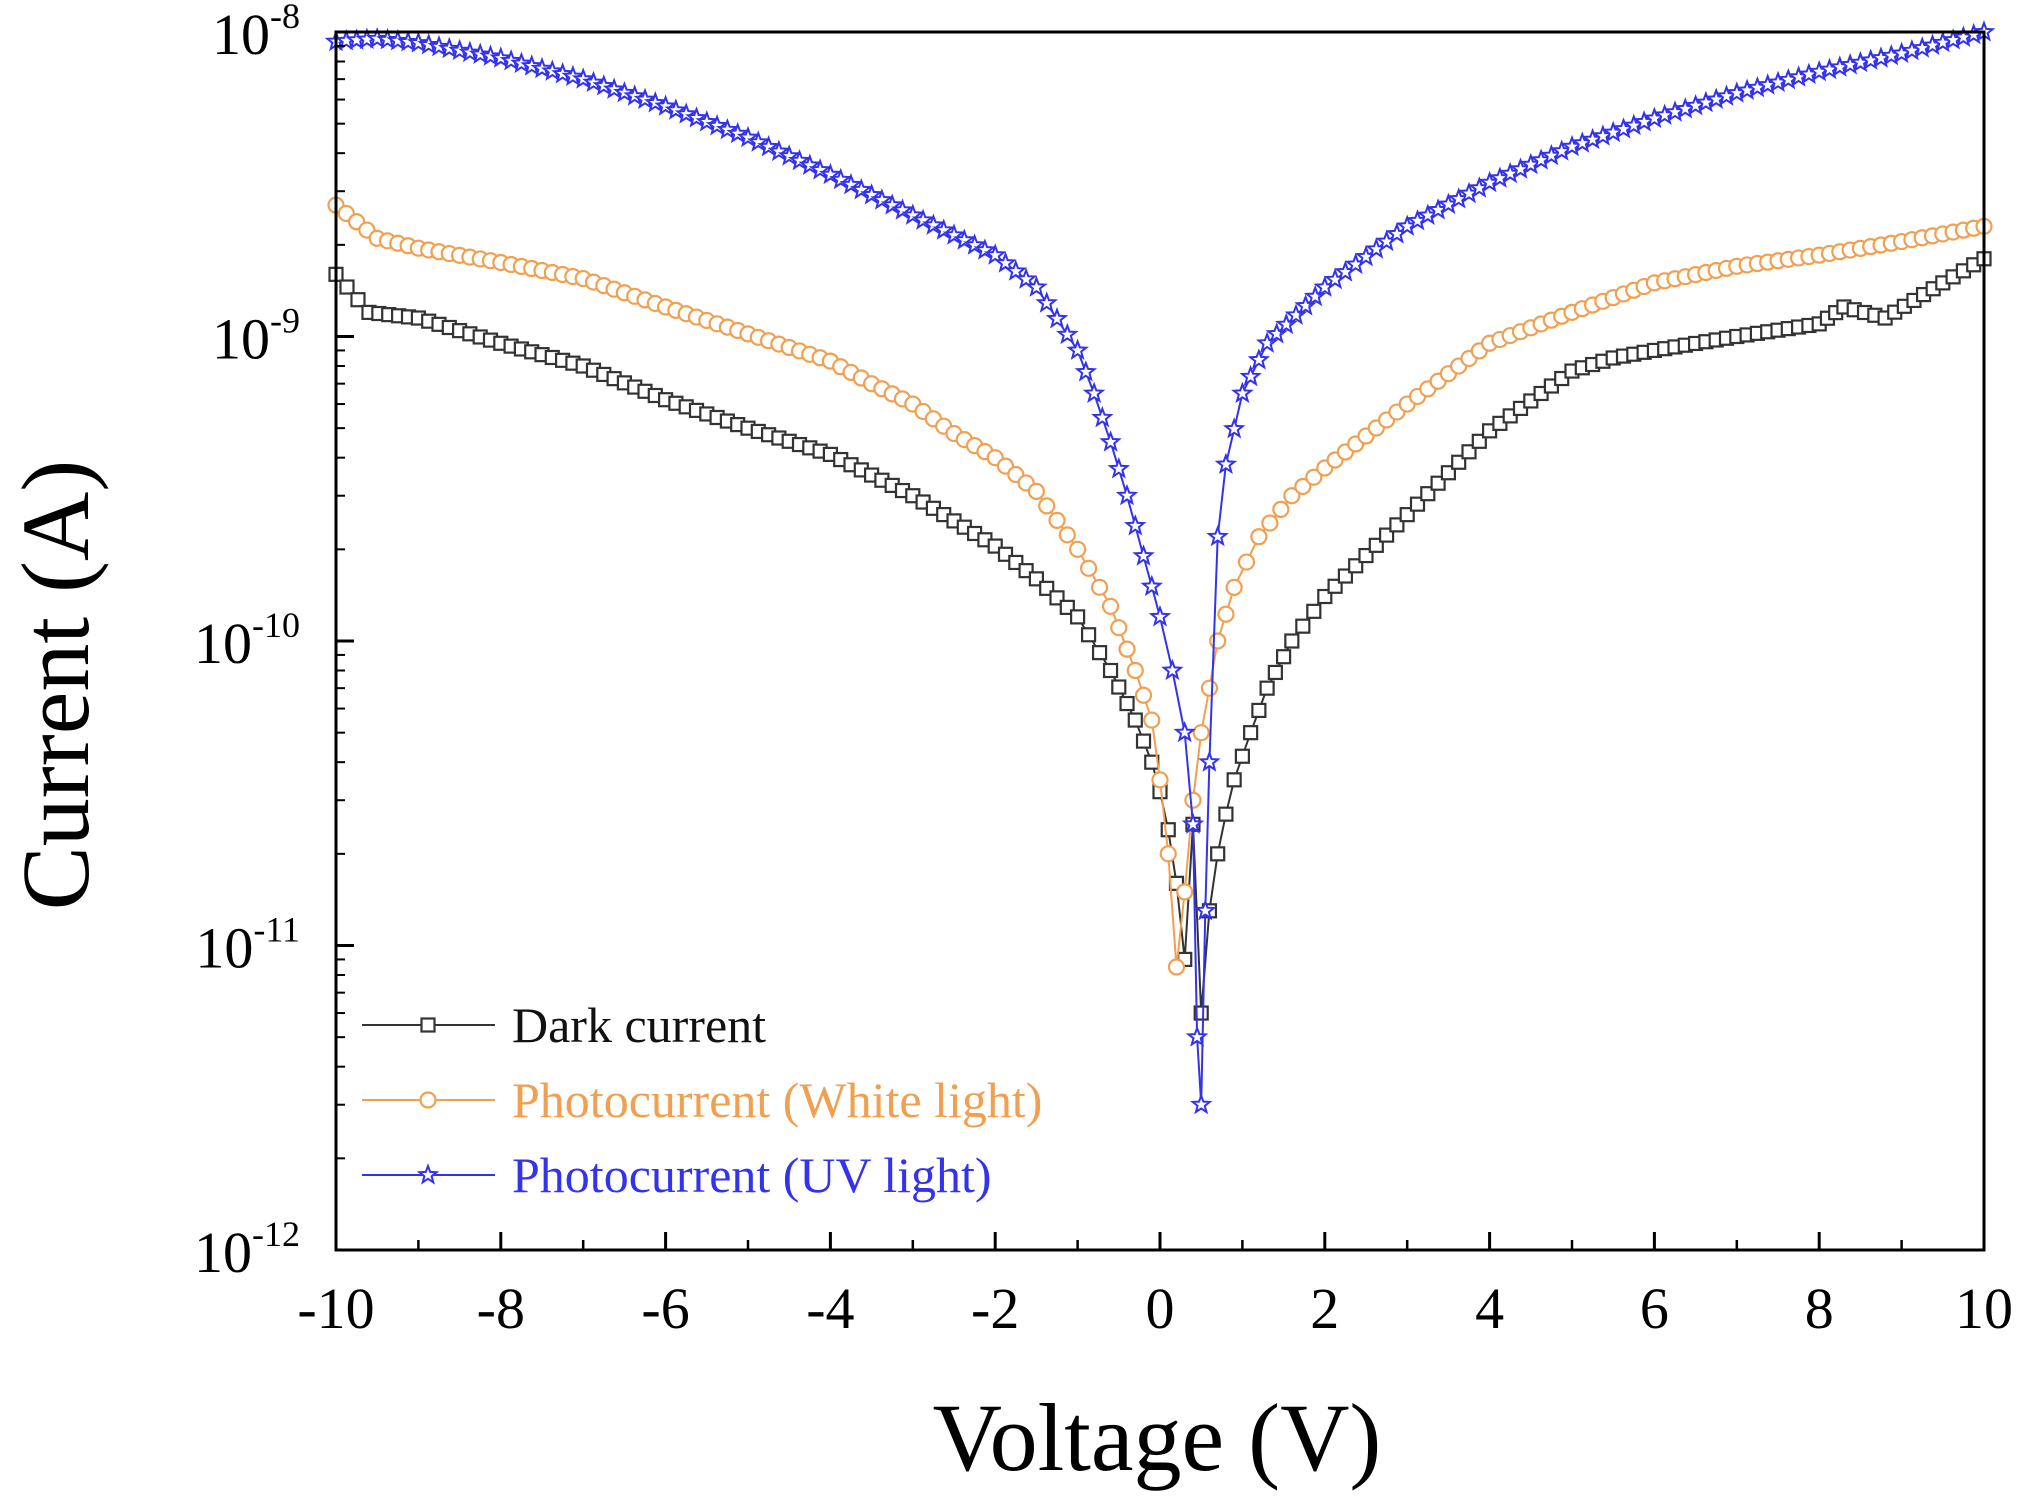 The width and height of the screenshot is (2030, 1511). I want to click on x-tick-label: 8, so click(1819, 1308).